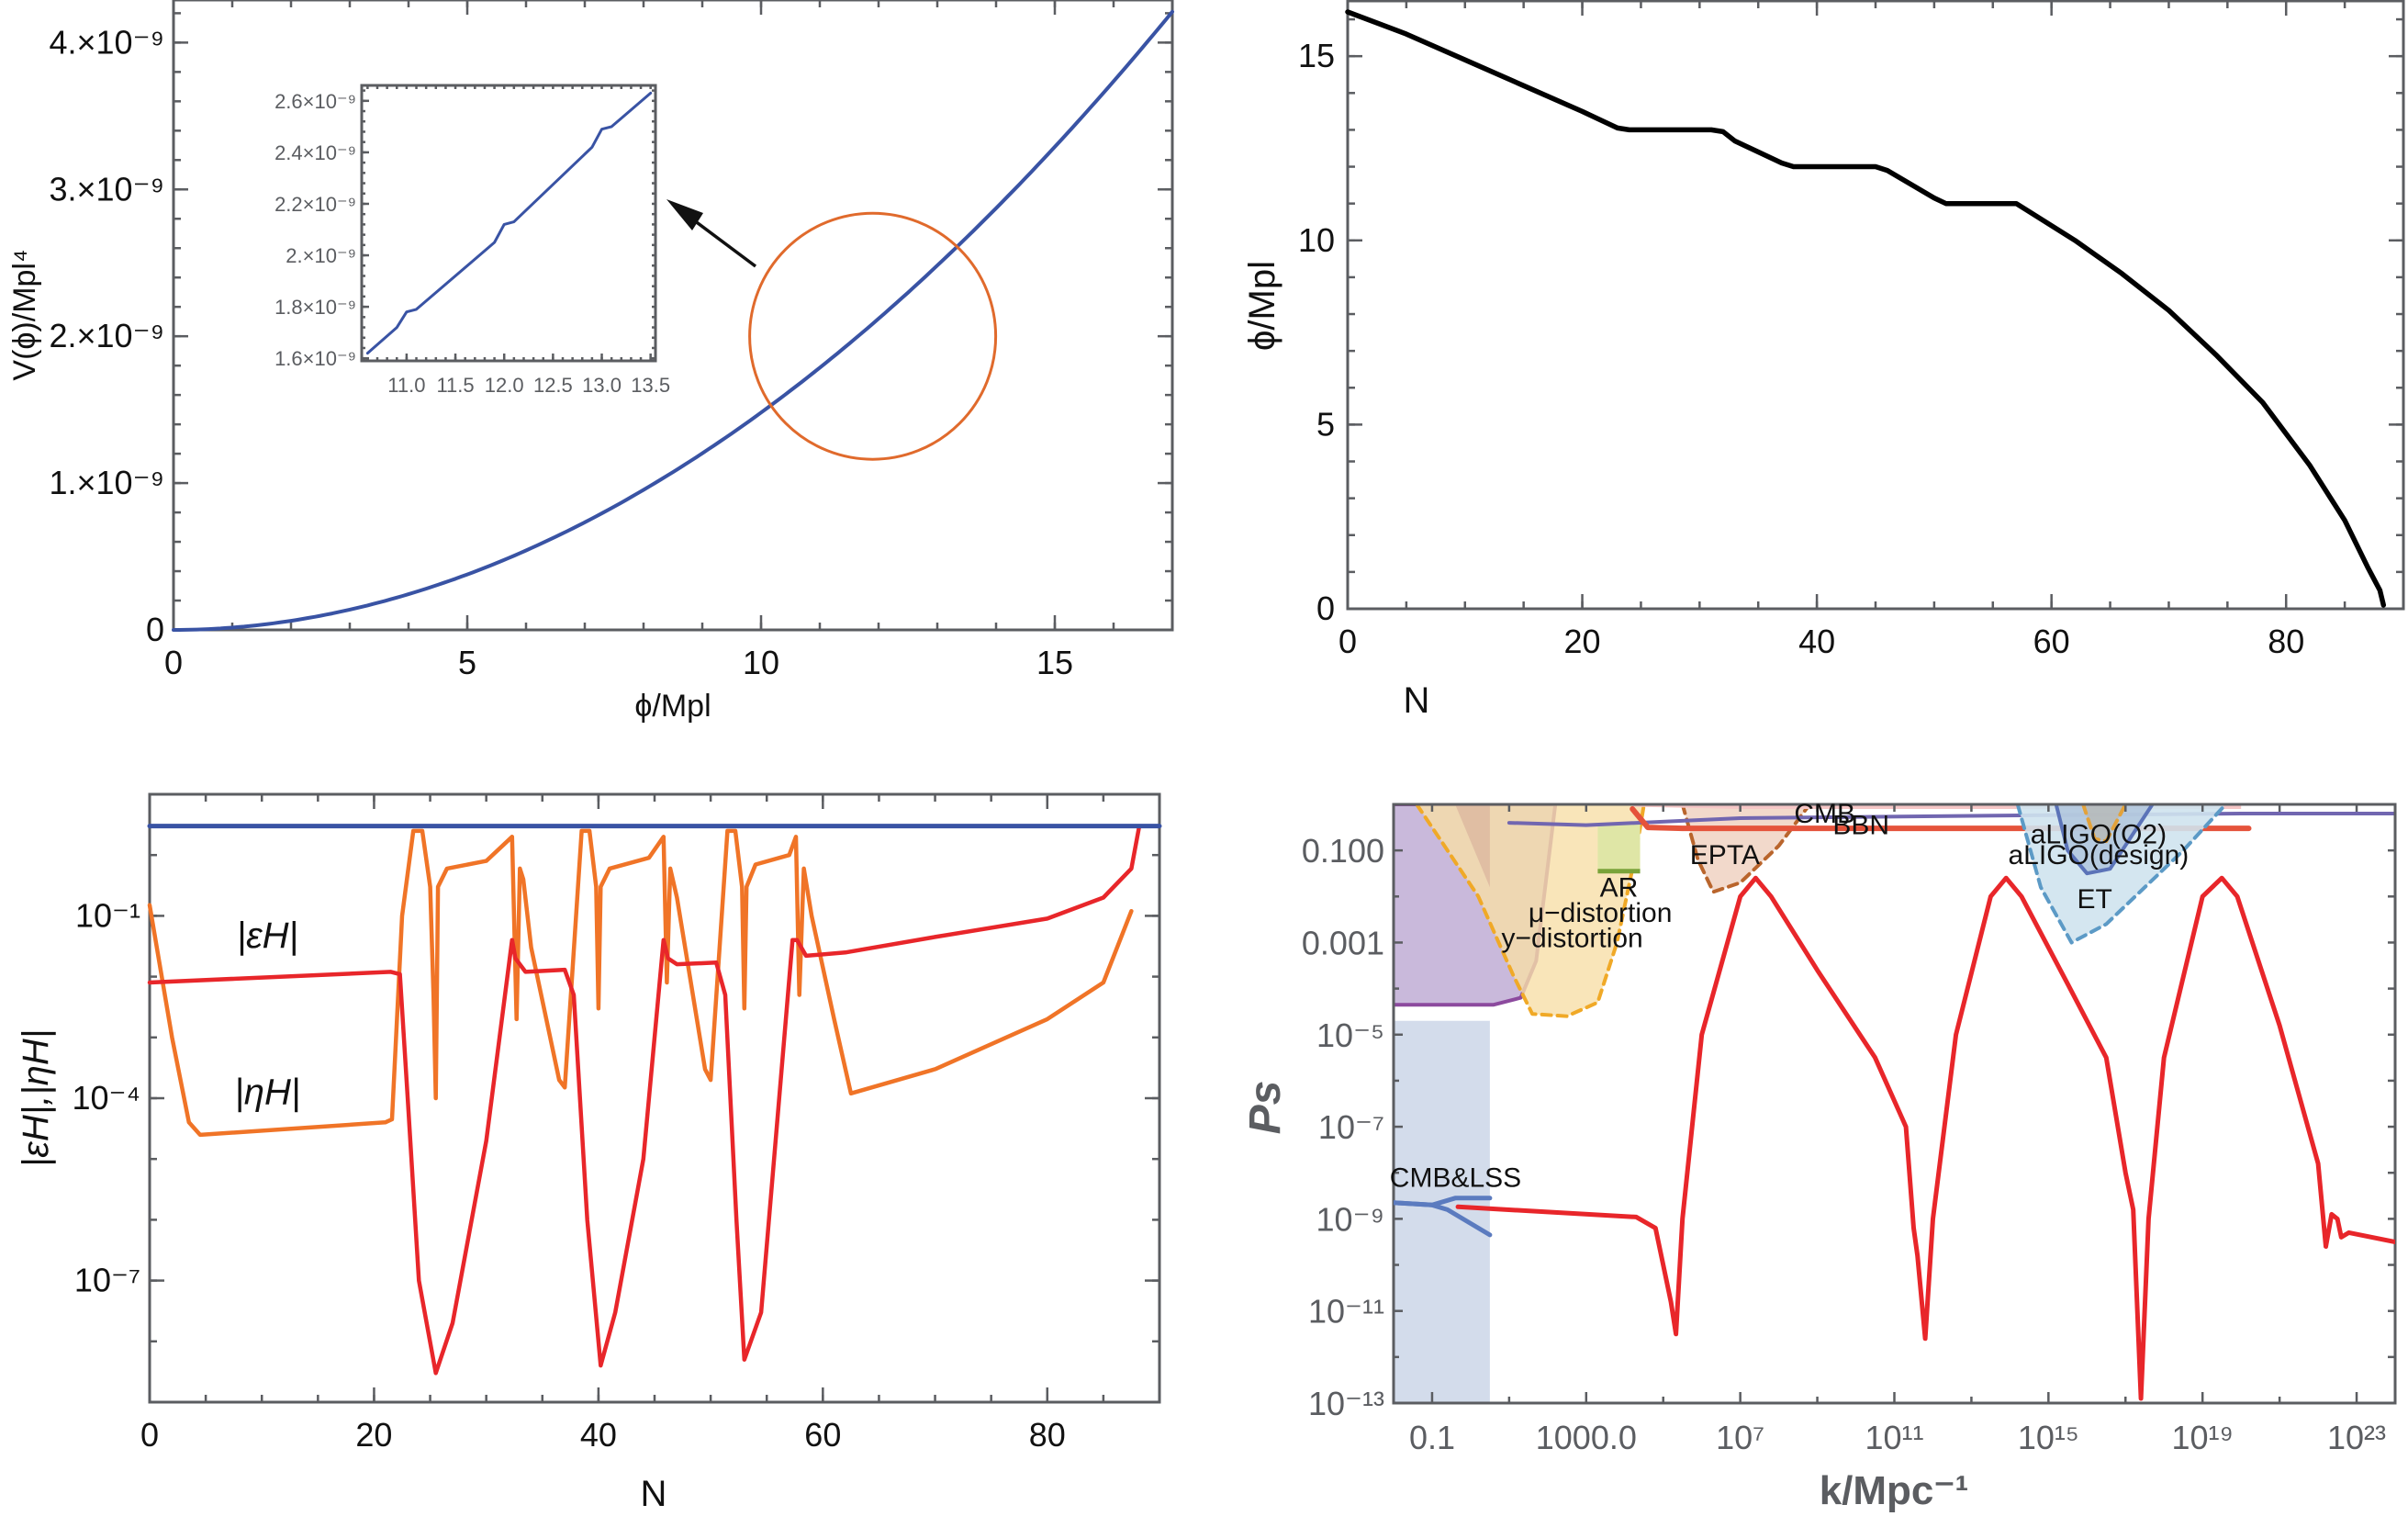 Image resolution: width=2408 pixels, height=1516 pixels. What do you see at coordinates (36, 1098) in the screenshot?
I see `slow-roll-ylabel: |εH|,|ηH|` at bounding box center [36, 1098].